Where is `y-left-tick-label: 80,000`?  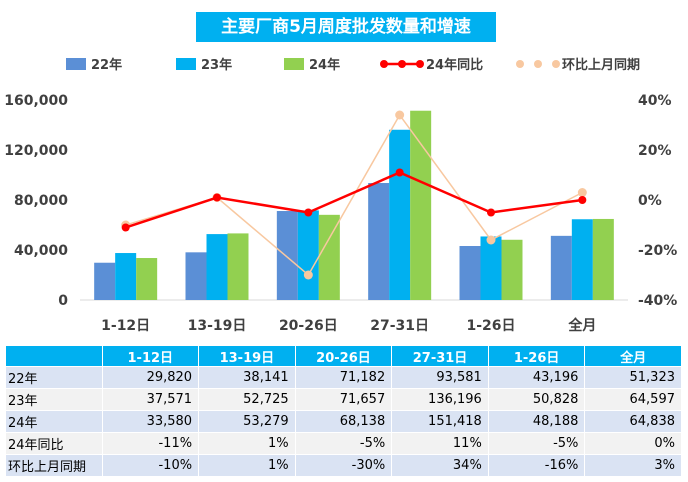 y-left-tick-label: 80,000 is located at coordinates (41, 201).